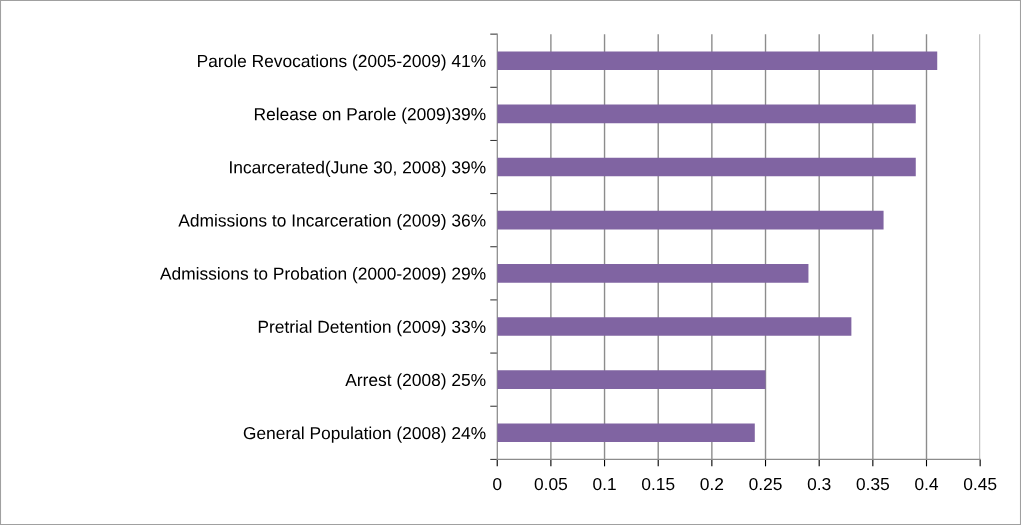 The image size is (1021, 525). I want to click on y-tick-label: Pretrial Detention (2009) 33%, so click(372, 328).